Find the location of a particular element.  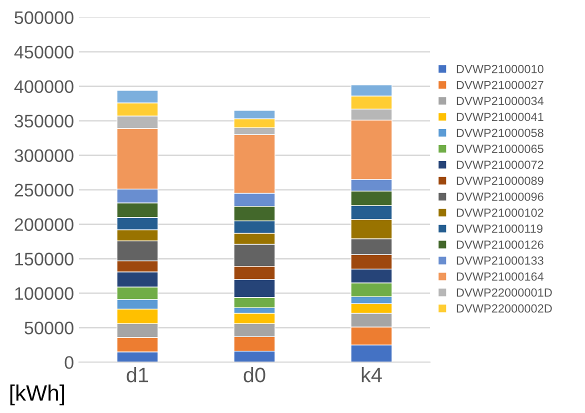

legend-label: DVWP22000002D is located at coordinates (504, 308).